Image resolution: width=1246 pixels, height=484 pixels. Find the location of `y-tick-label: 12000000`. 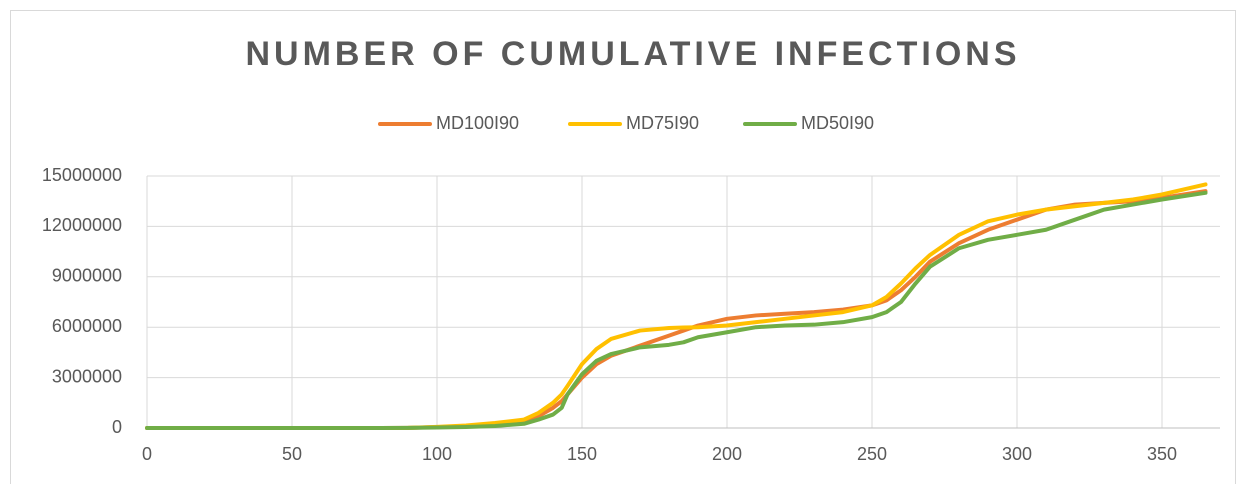

y-tick-label: 12000000 is located at coordinates (82, 225).